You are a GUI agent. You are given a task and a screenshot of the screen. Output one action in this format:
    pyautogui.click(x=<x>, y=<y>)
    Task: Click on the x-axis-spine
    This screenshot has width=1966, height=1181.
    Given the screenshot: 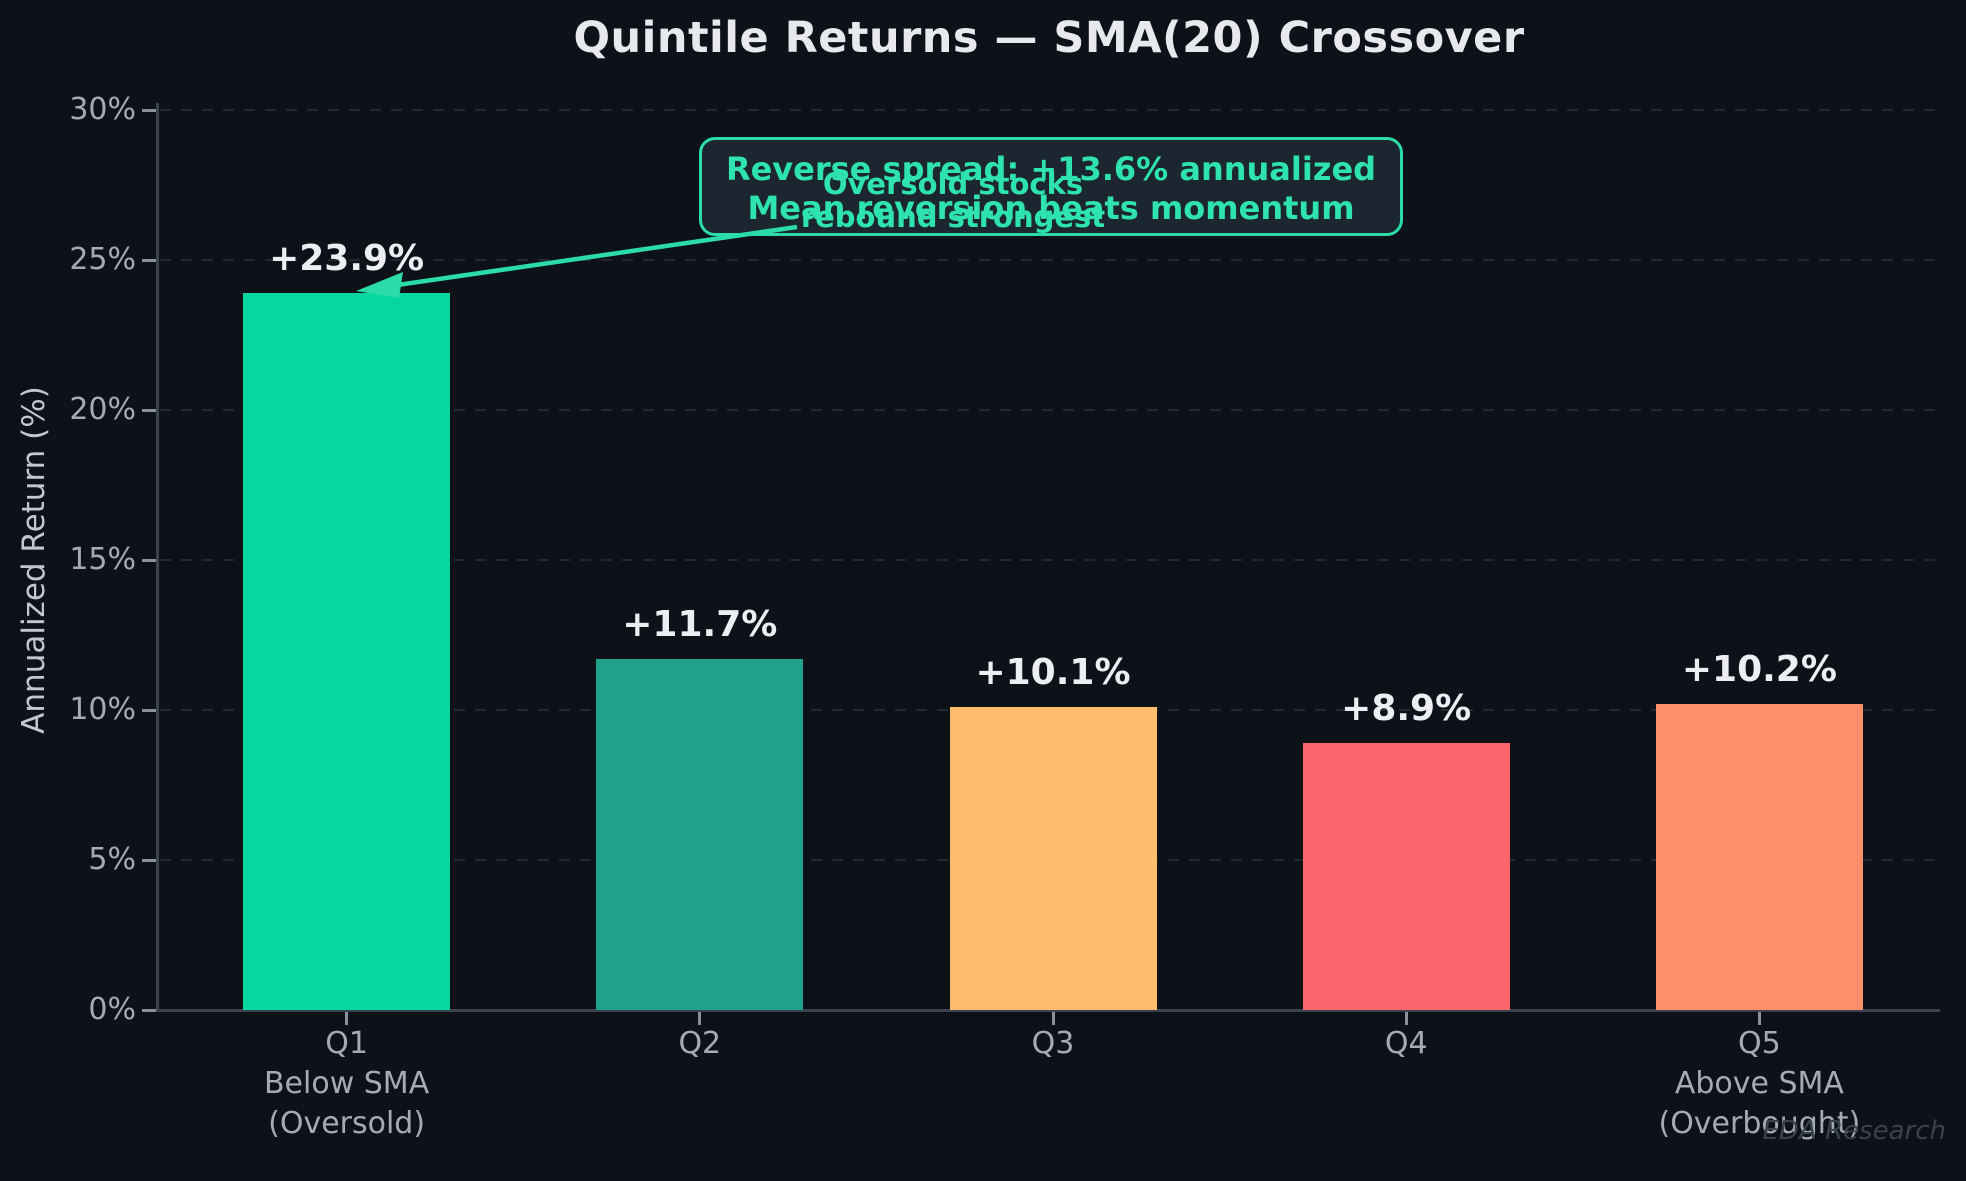 What is the action you would take?
    pyautogui.click(x=1048, y=1010)
    